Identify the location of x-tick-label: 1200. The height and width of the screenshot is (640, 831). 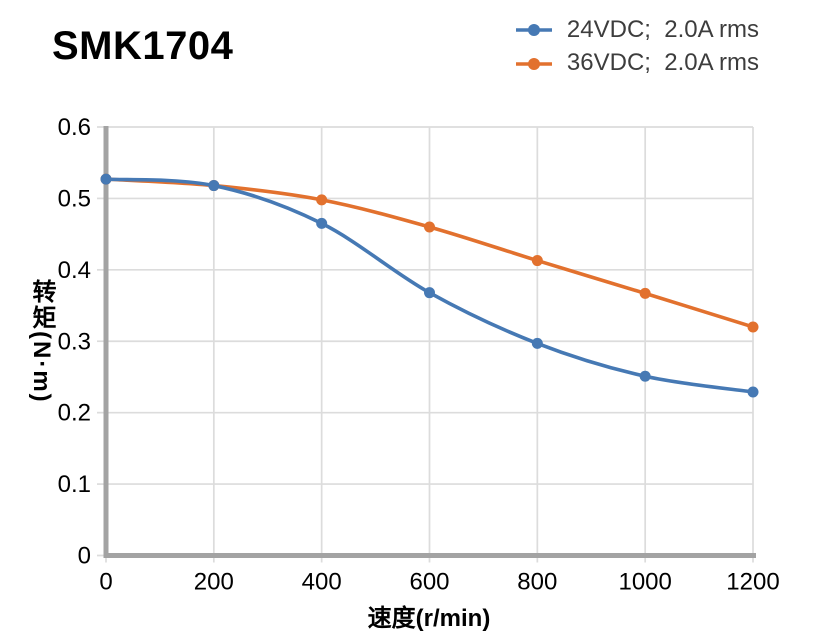
(752, 582).